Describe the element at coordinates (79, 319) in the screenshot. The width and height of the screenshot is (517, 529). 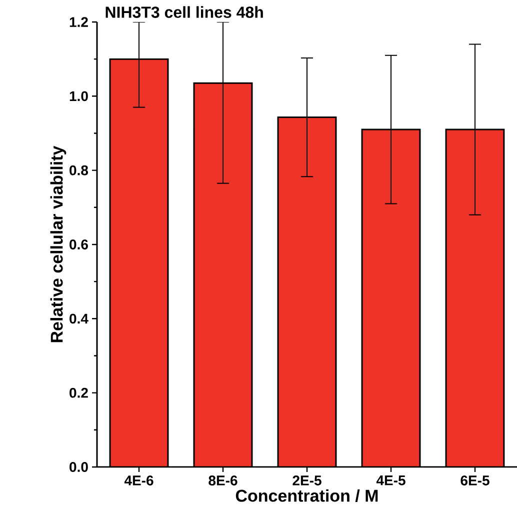
I see `y-tick-label: 0.4` at that location.